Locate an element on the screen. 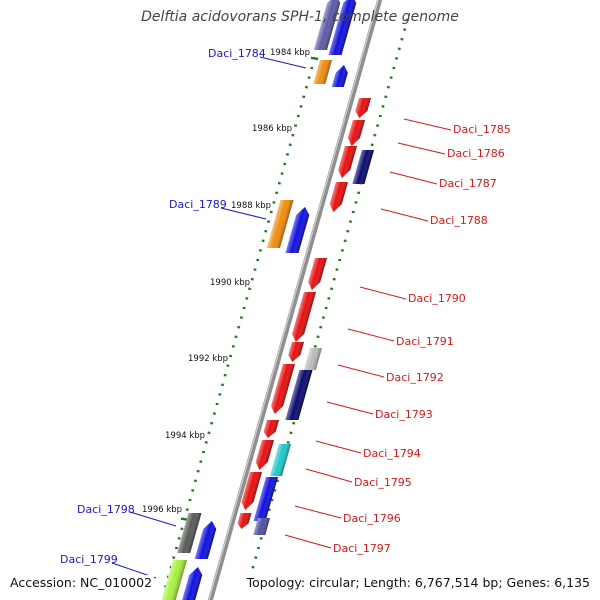 The width and height of the screenshot is (600, 600). gene-shape-daci-1788-shading is located at coordinates (338, 197).